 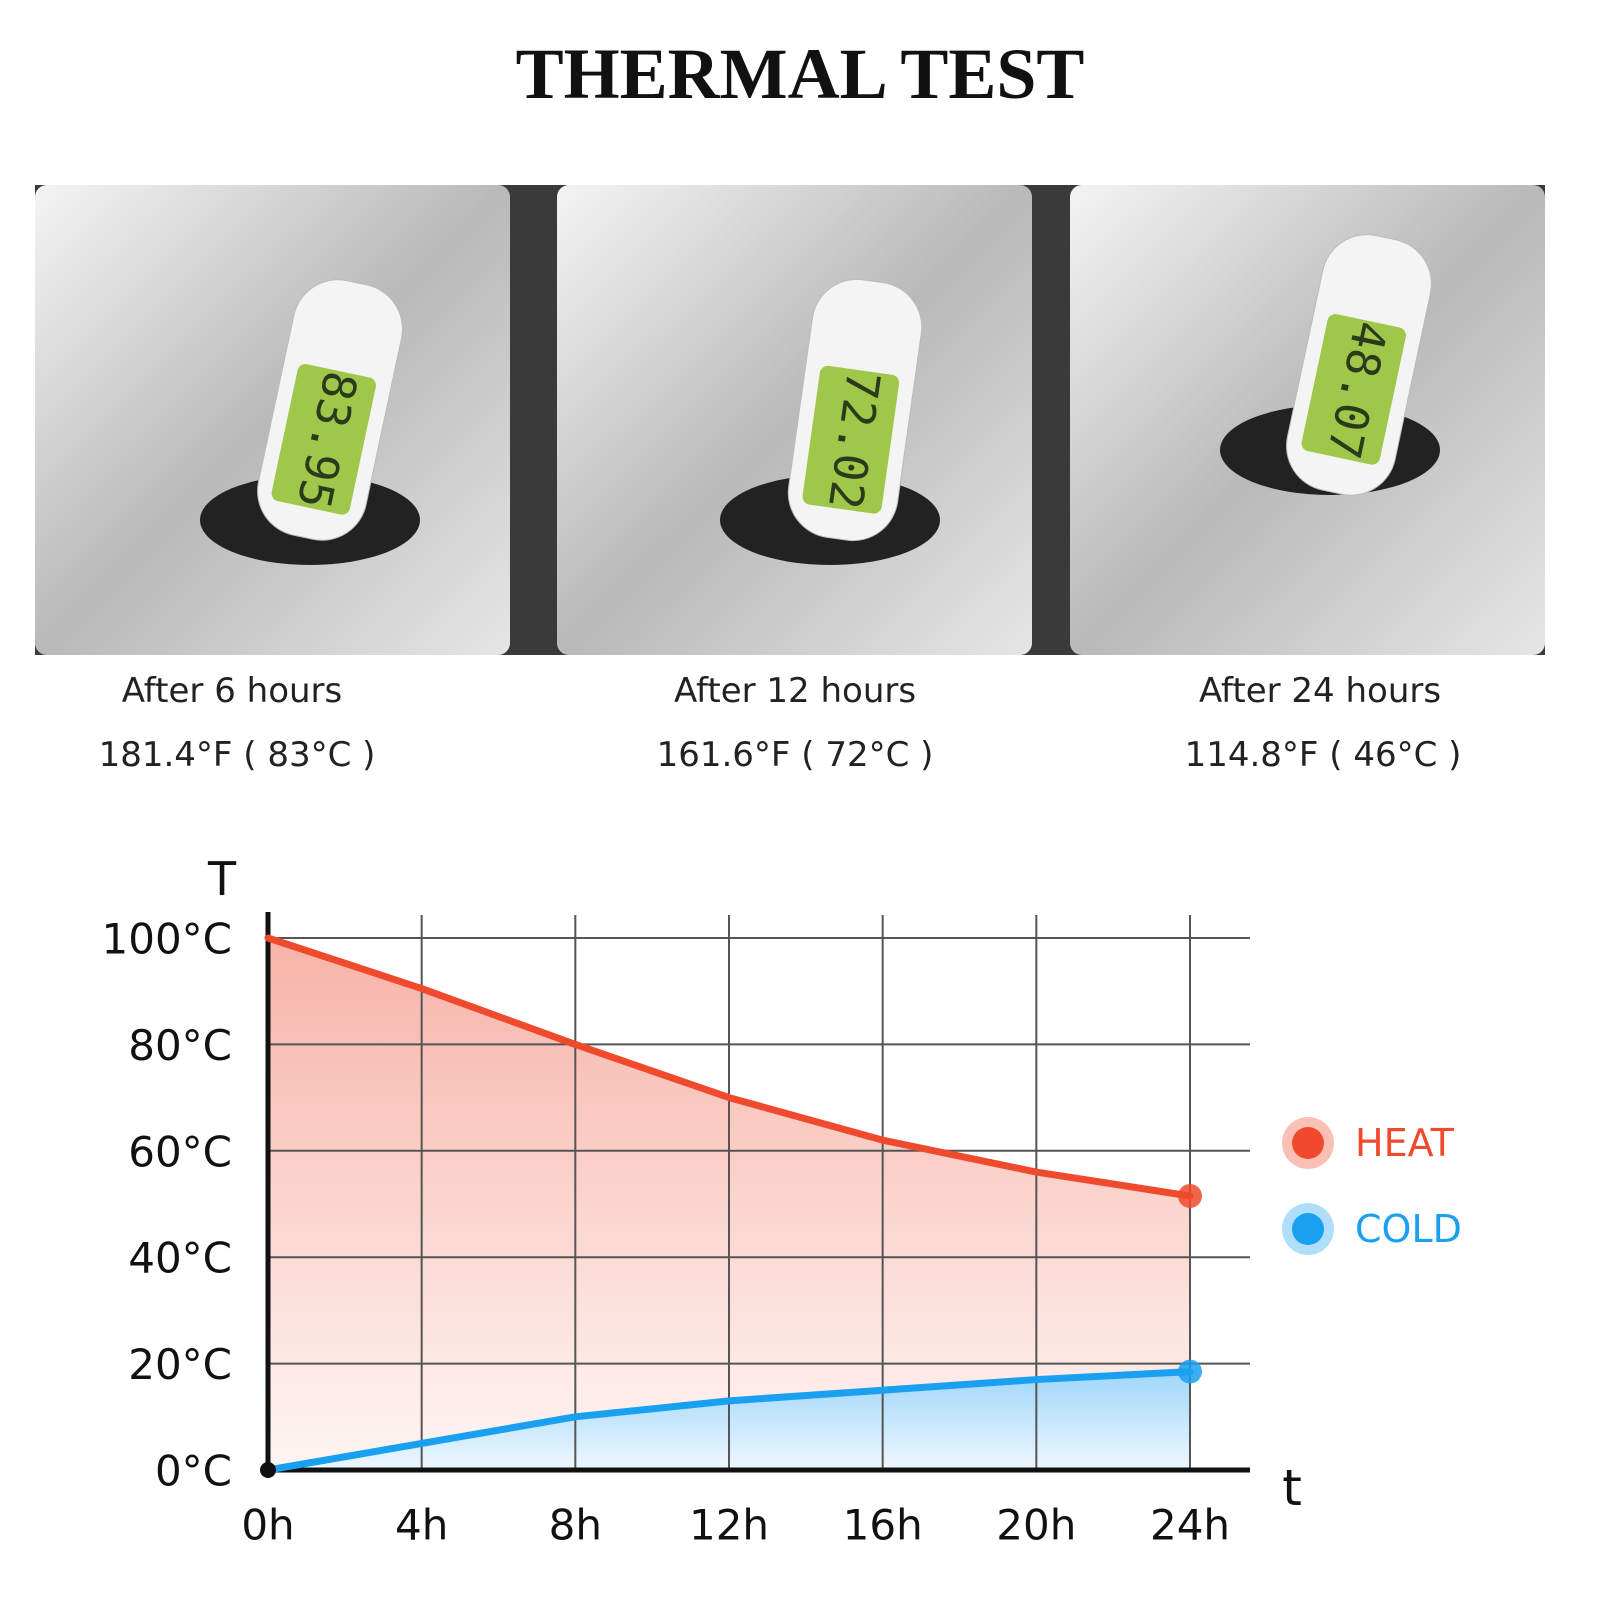 I want to click on x-tick-label: 12h, so click(x=729, y=1525).